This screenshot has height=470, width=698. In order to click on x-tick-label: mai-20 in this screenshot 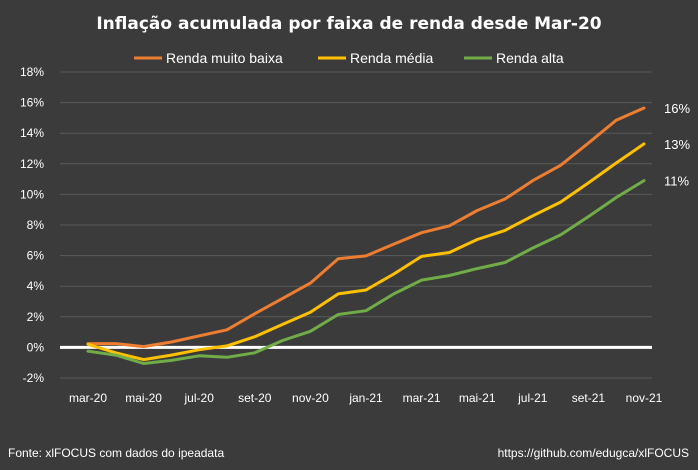, I will do `click(143, 398)`.